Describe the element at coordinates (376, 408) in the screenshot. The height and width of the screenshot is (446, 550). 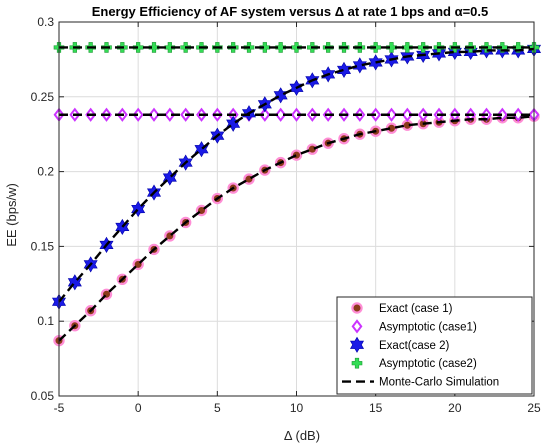
I see `x-tick-label: 15` at that location.